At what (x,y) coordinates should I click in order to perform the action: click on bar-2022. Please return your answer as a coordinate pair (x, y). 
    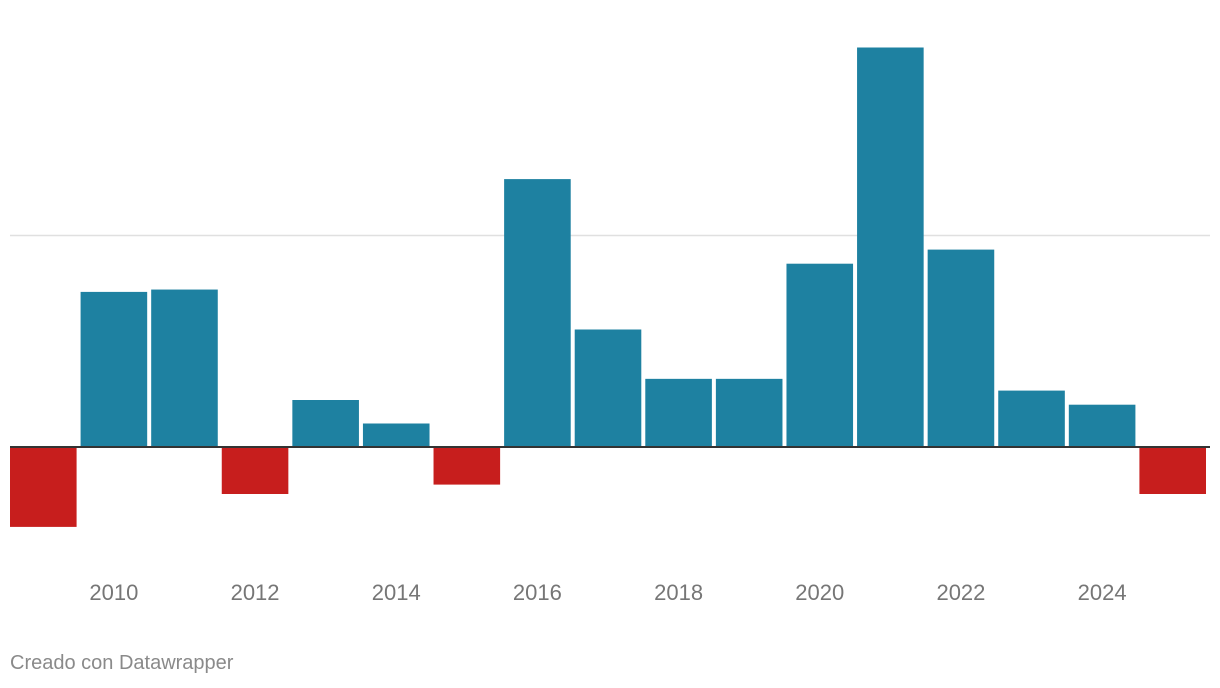
    Looking at the image, I should click on (961, 348).